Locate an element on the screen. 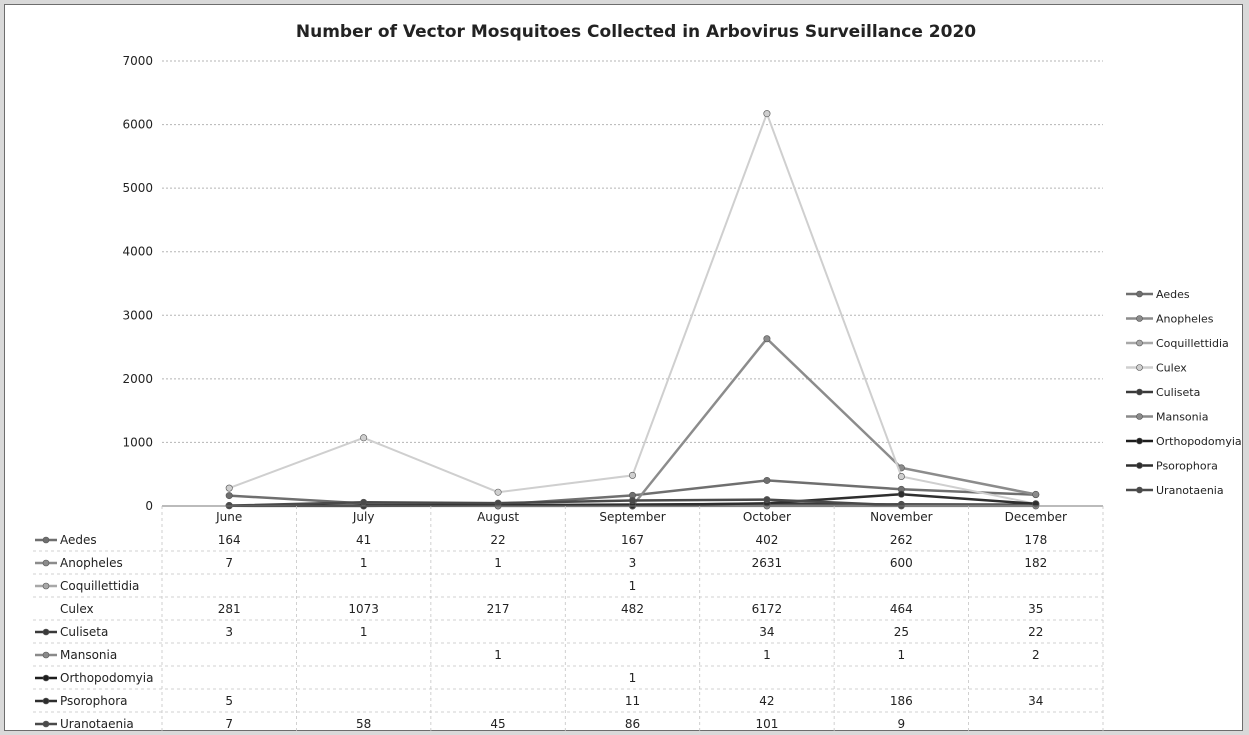 This screenshot has height=735, width=1249. table-row-label: Orthopodomyia is located at coordinates (106, 678).